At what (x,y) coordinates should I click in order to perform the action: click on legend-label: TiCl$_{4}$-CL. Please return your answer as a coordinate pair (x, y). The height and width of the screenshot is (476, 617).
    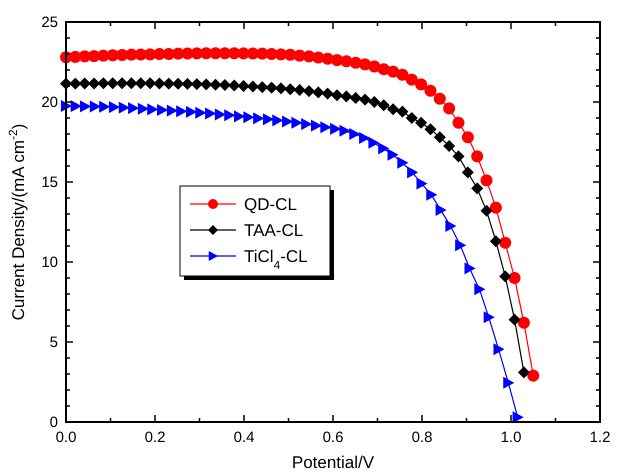
    Looking at the image, I should click on (276, 259).